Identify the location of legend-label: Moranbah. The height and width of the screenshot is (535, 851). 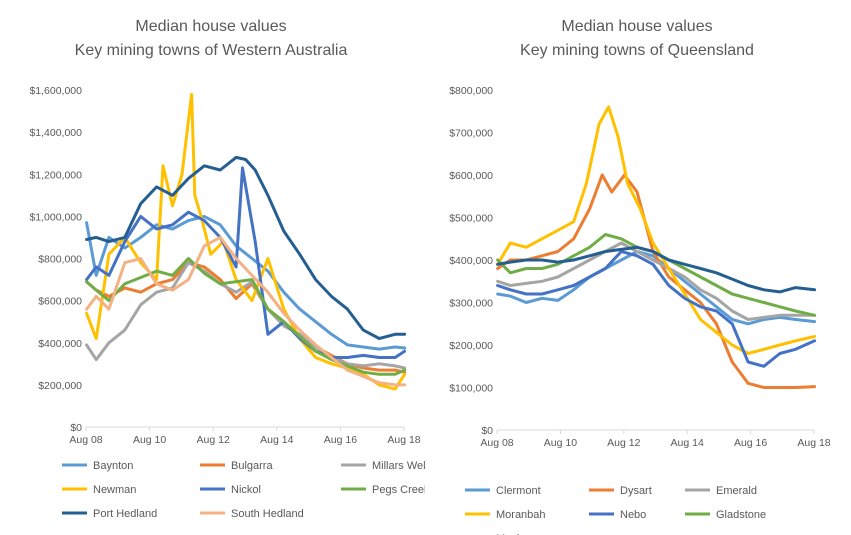
(521, 515).